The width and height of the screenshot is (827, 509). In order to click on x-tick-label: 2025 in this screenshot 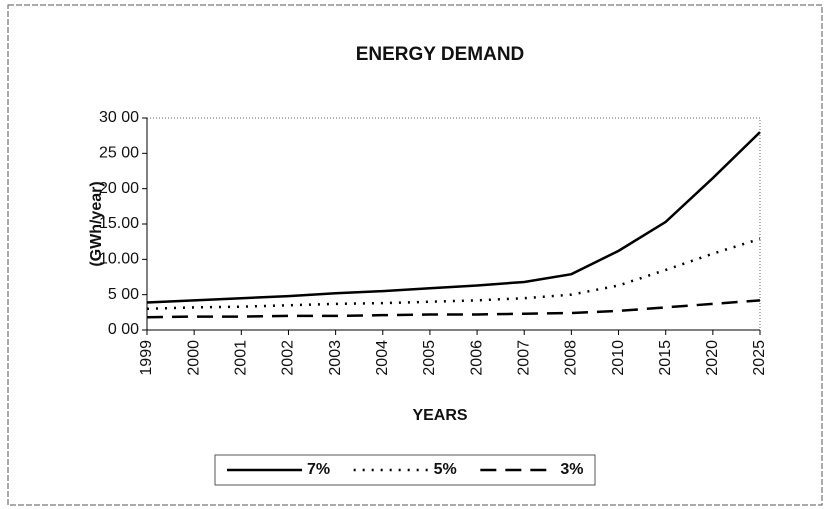, I will do `click(759, 358)`.